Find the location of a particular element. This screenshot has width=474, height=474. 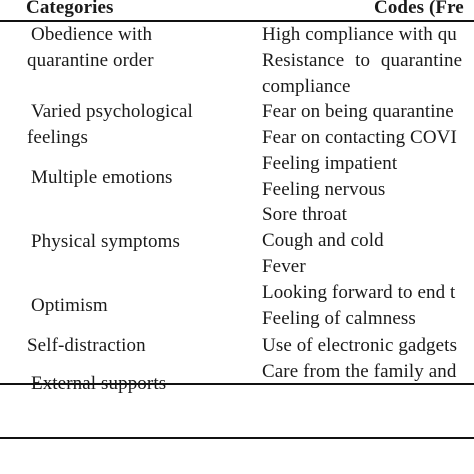

category-multiple-emotions: Multiple emotions is located at coordinates (102, 177).